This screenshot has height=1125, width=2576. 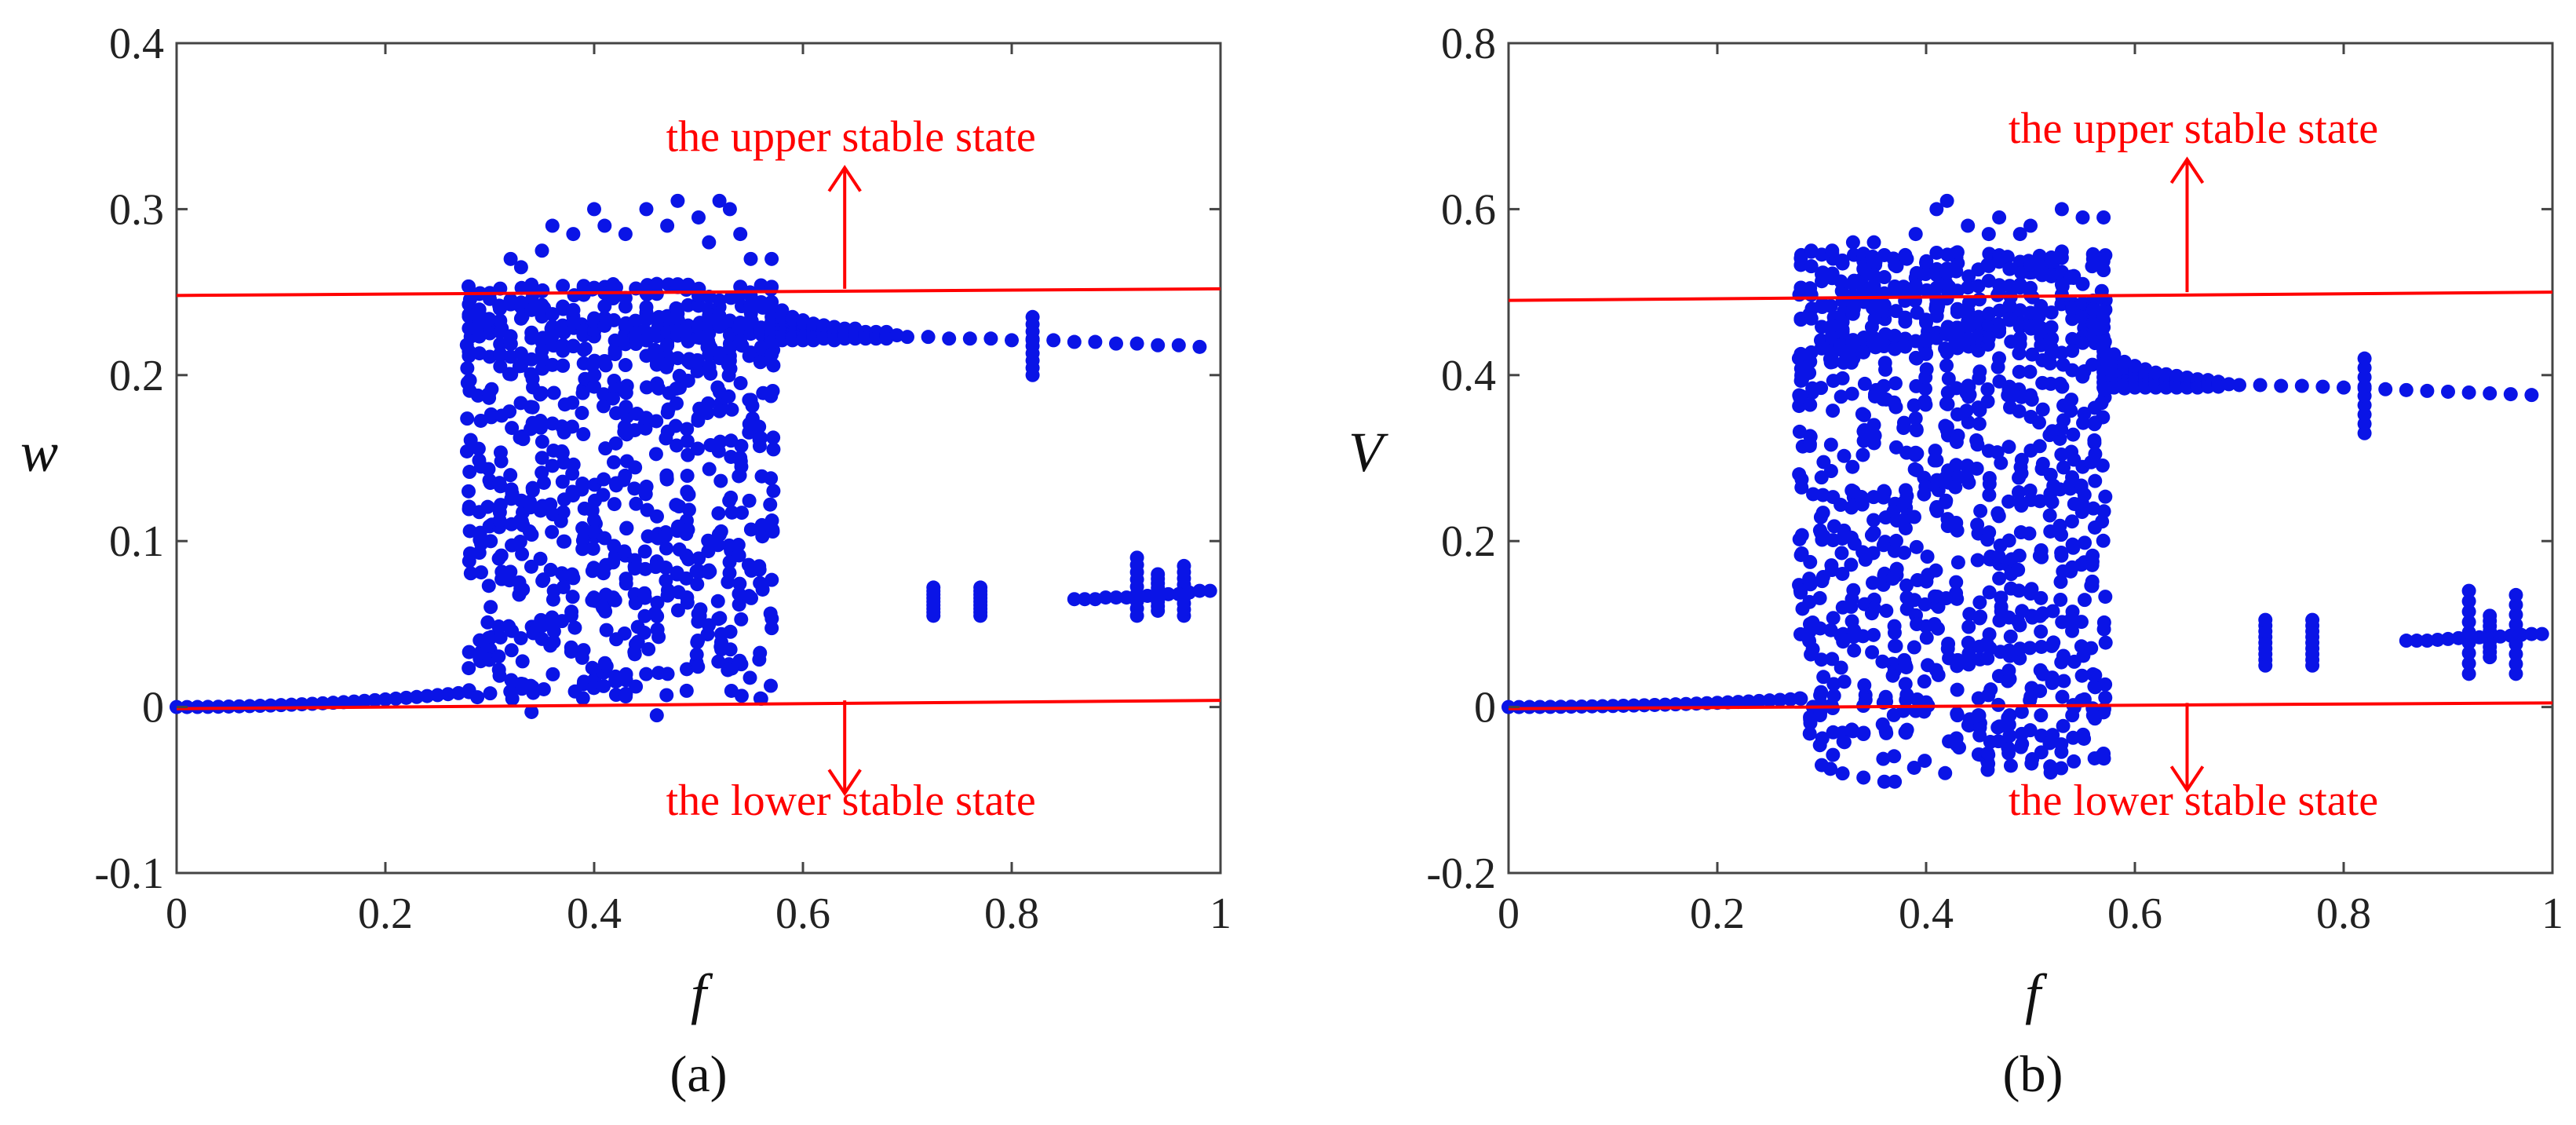 I want to click on panel-label: (b), so click(x=2033, y=1074).